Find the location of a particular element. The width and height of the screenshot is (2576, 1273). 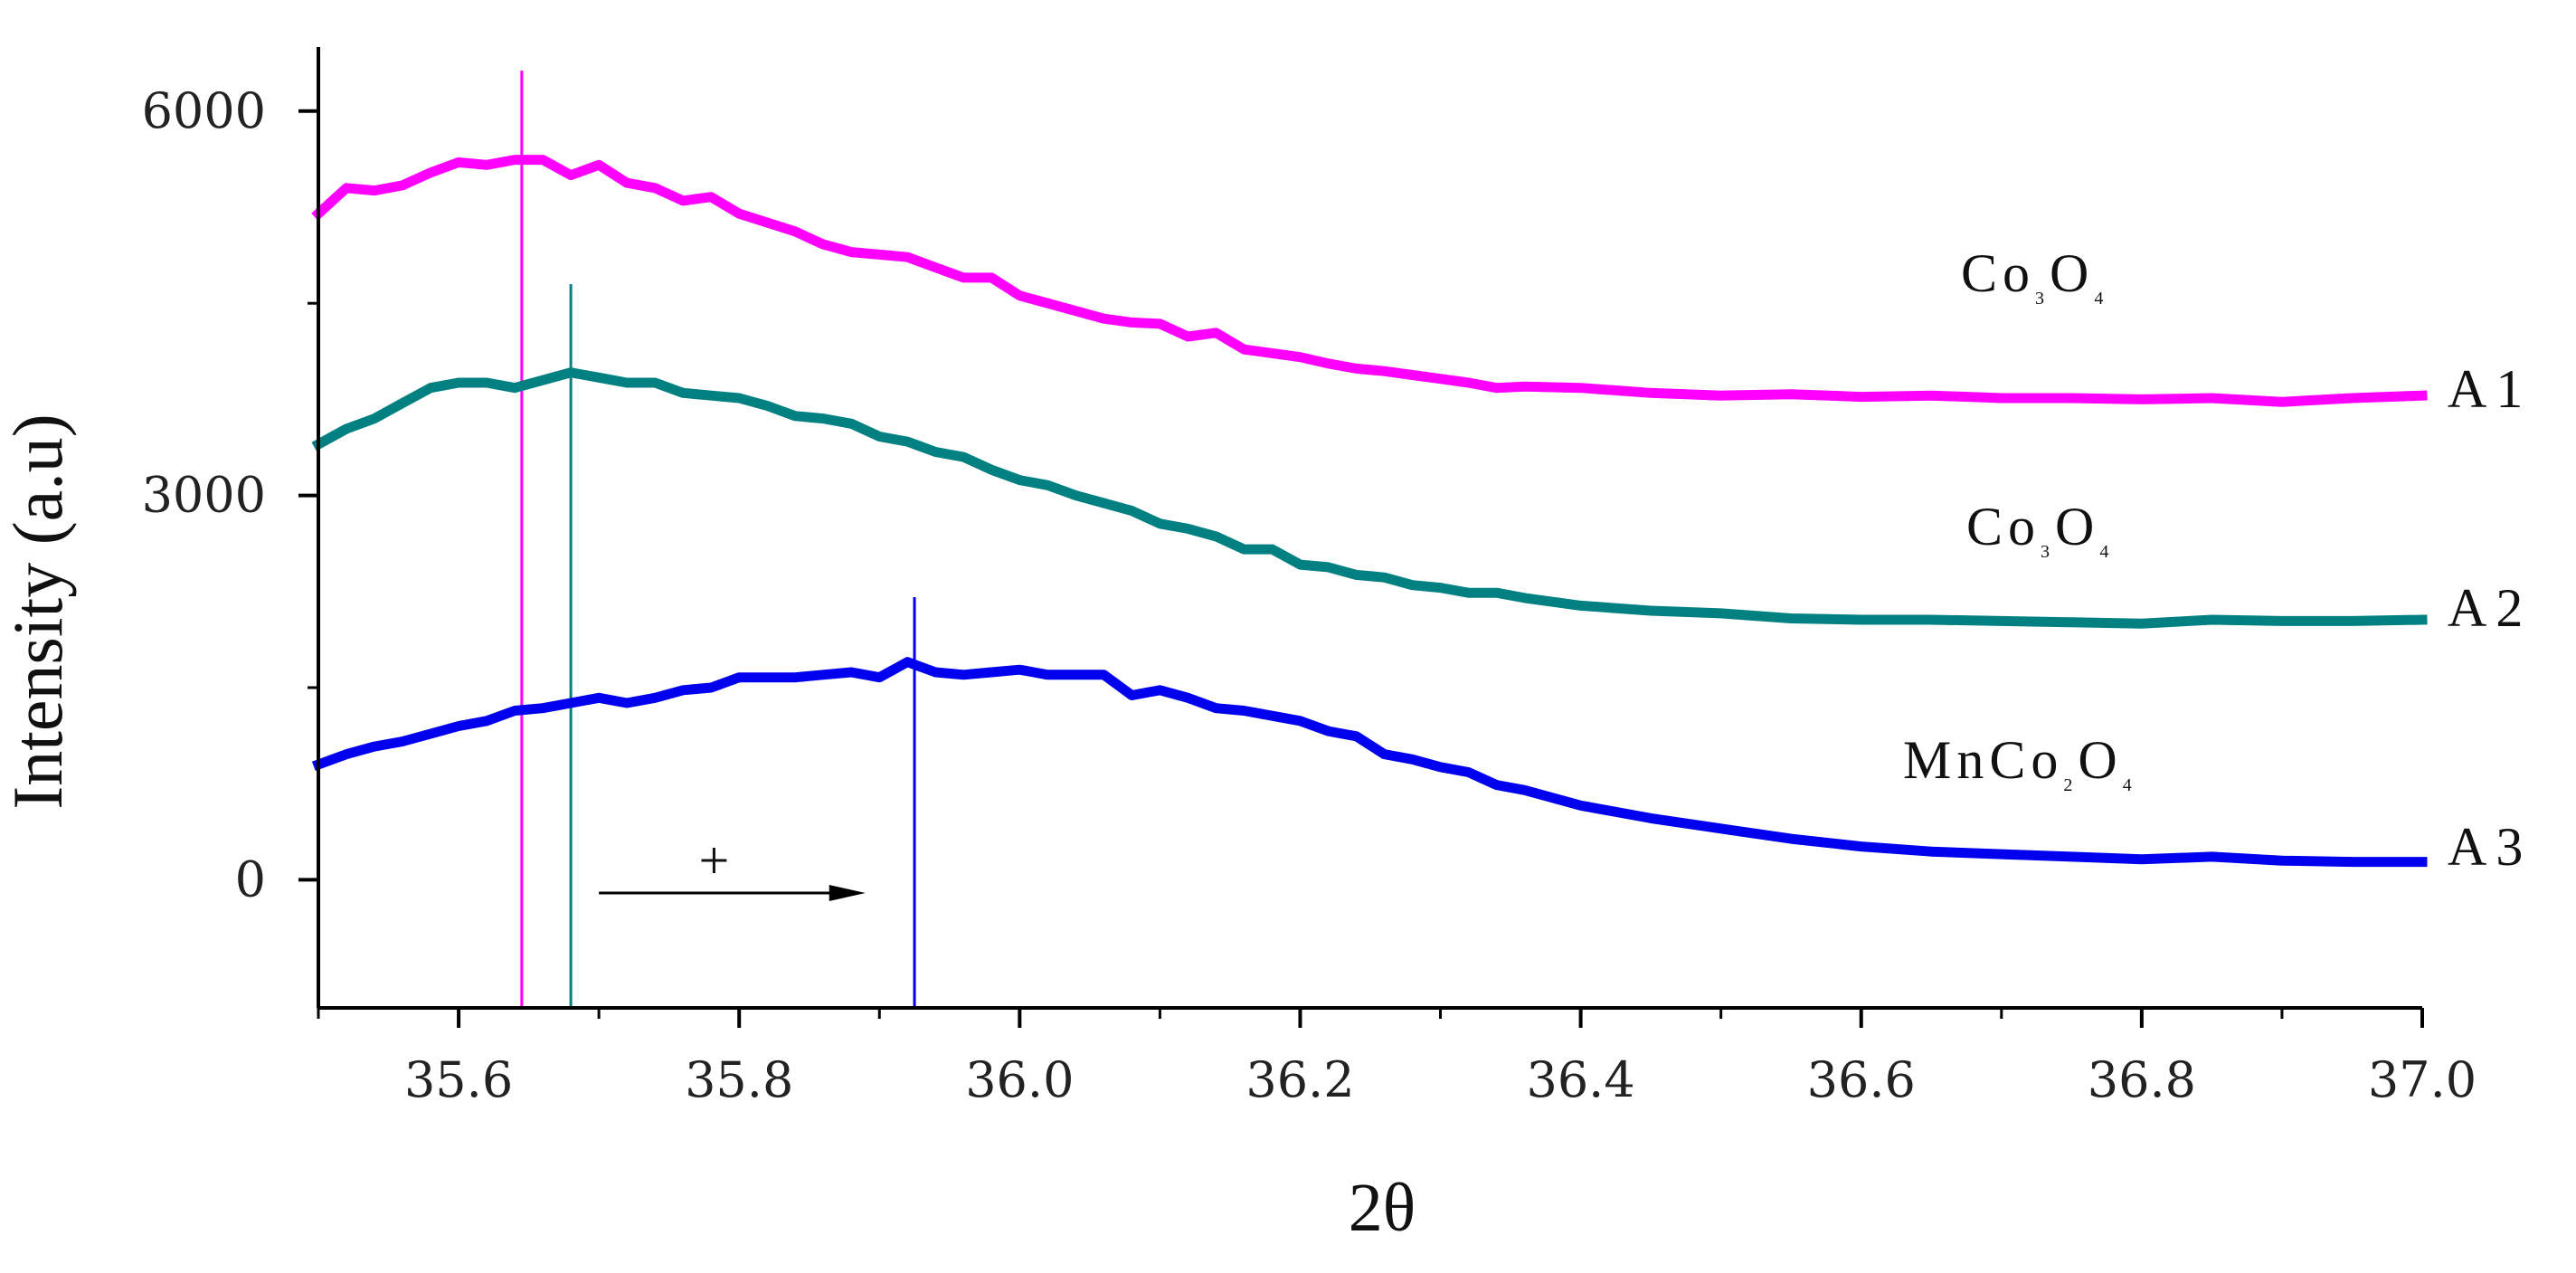

shift-annotation-label: + is located at coordinates (714, 861).